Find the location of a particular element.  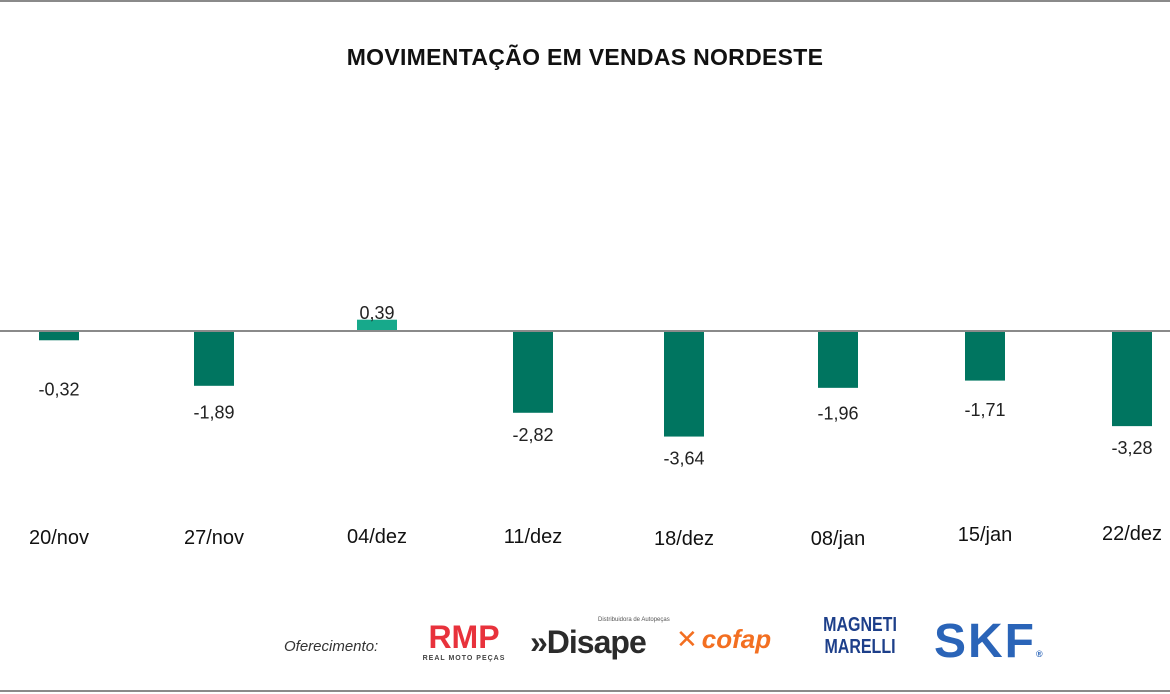

data-label: -1,96 is located at coordinates (837, 413).